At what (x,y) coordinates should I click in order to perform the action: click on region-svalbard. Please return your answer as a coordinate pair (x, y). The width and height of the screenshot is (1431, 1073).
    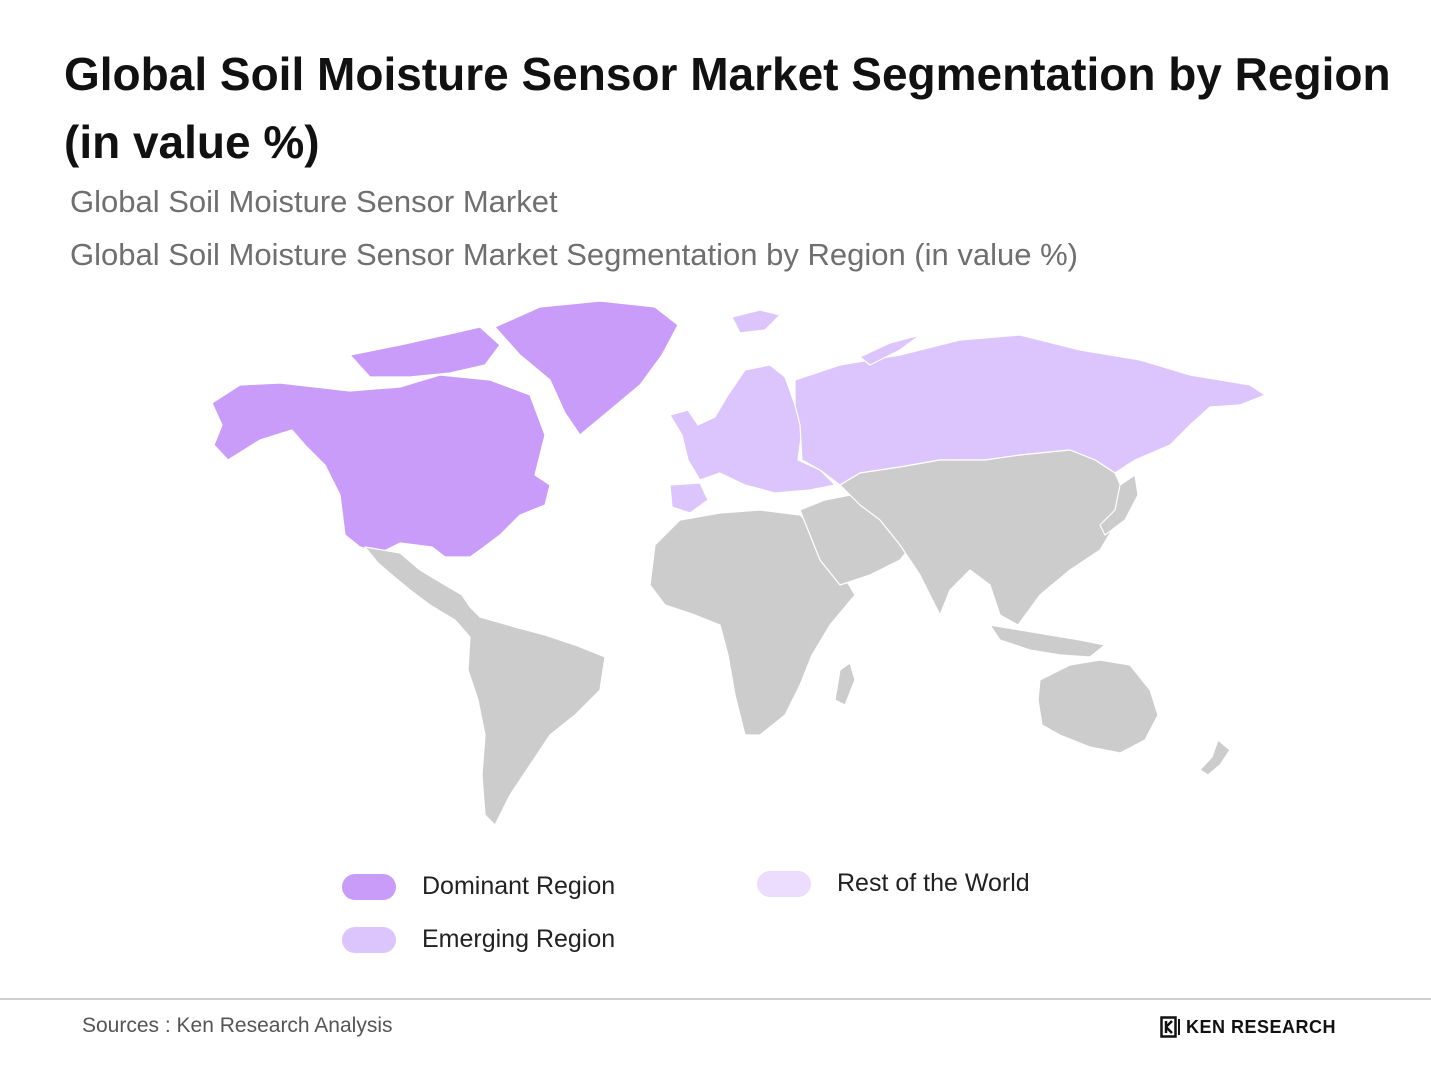
    Looking at the image, I should click on (756, 321).